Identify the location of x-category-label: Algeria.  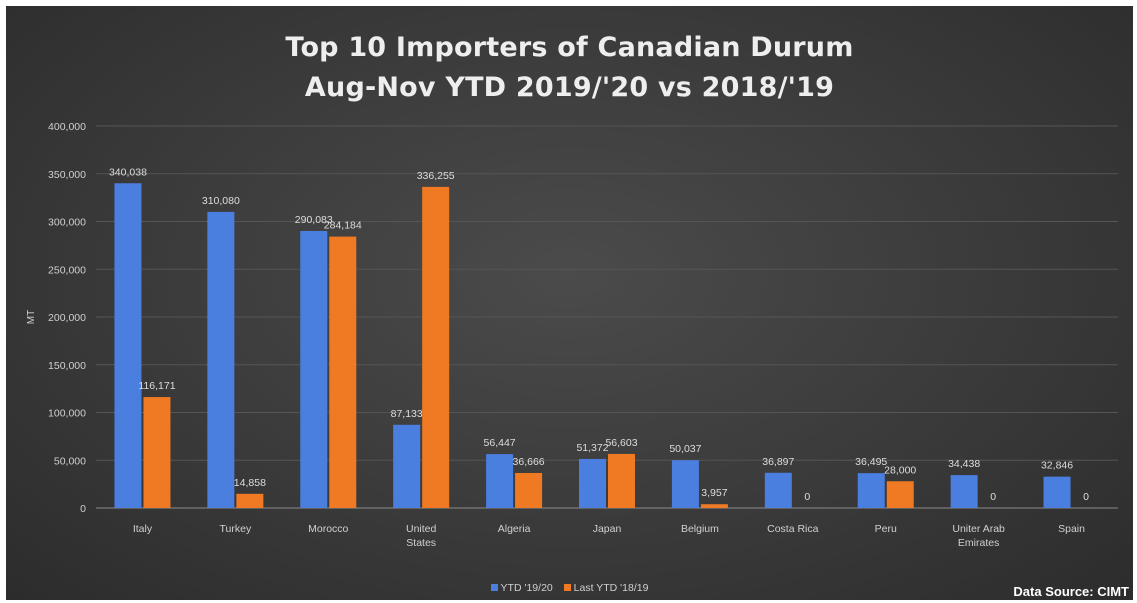
(514, 529).